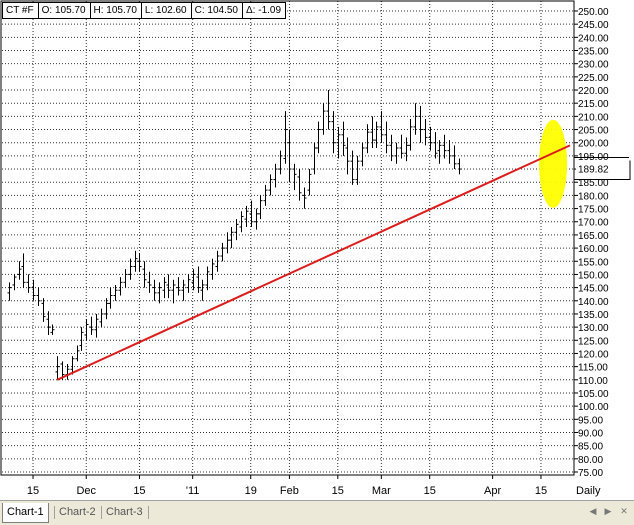 This screenshot has height=525, width=634. I want to click on arrow-left-icon: ◀, so click(593, 512).